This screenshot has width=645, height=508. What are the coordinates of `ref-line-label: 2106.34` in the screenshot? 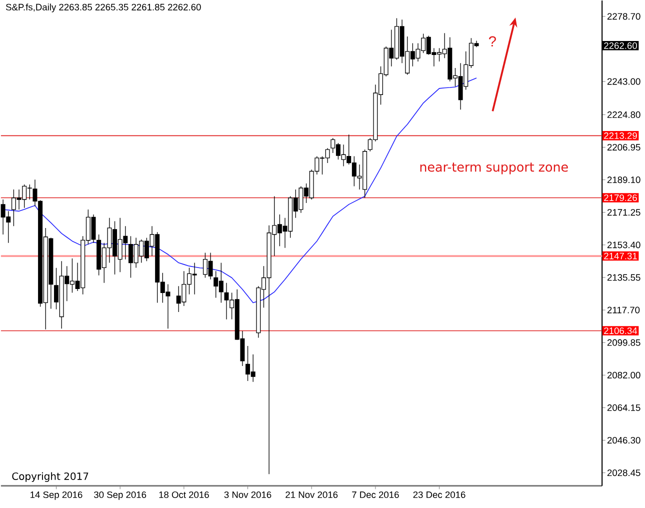 It's located at (621, 331).